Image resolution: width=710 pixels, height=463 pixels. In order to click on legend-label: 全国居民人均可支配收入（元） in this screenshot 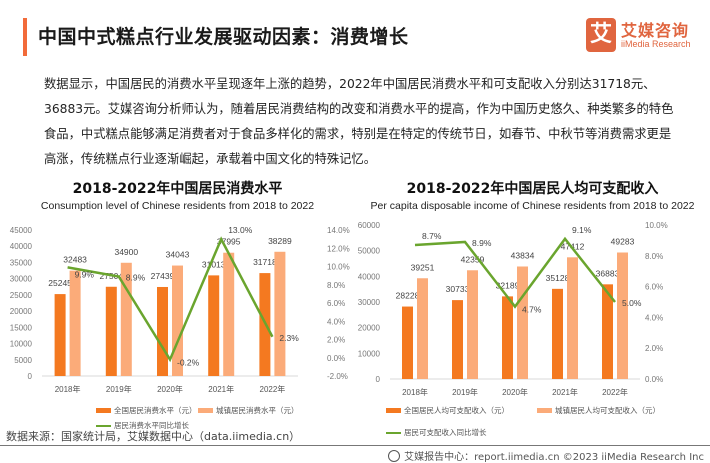, I will do `click(456, 410)`.